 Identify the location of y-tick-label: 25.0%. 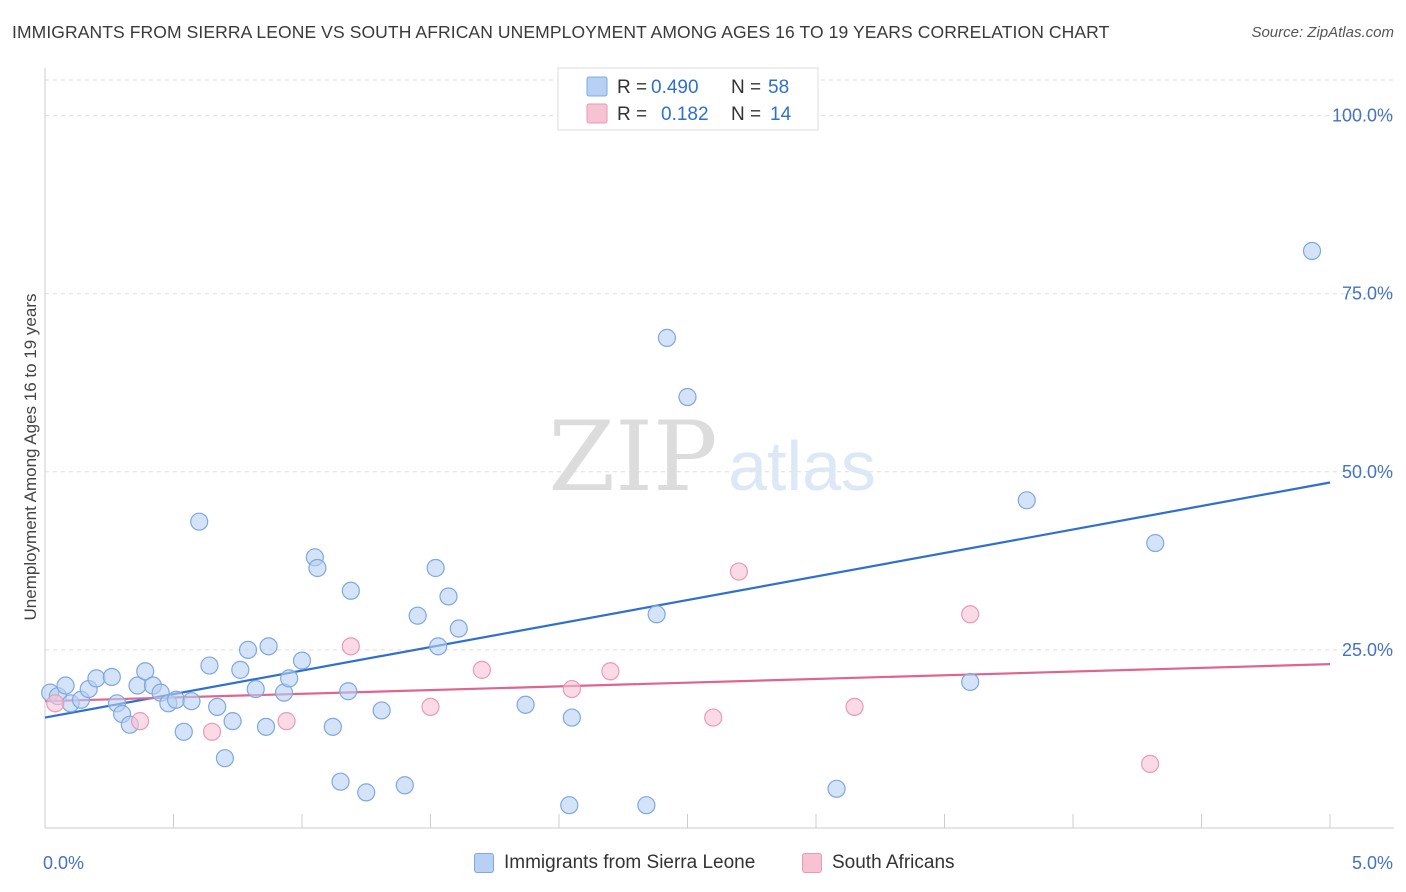
(1367, 650).